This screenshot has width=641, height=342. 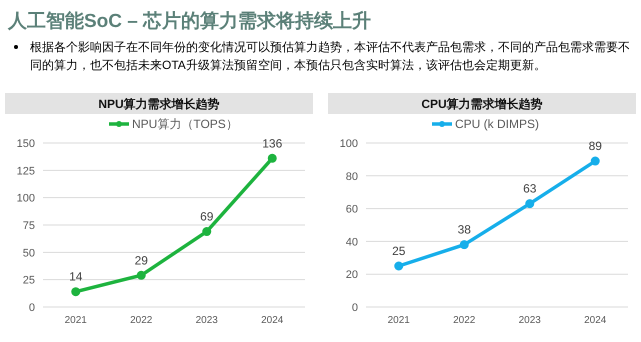 I want to click on chart-title: CPU算力需求增长趋势, so click(x=482, y=104).